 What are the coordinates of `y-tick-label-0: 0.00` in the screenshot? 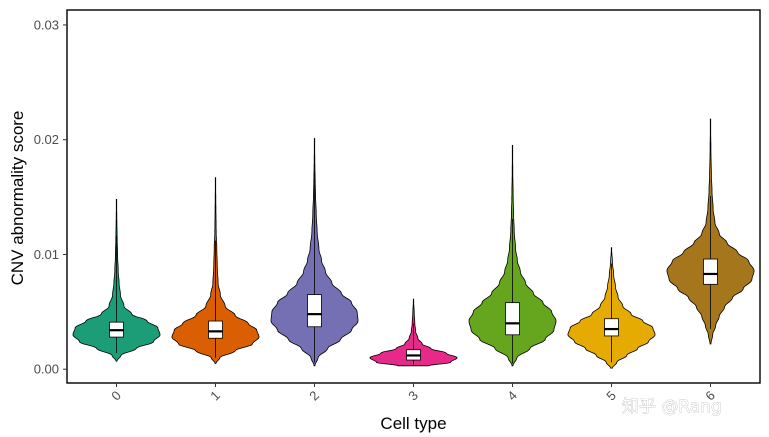 It's located at (46, 369).